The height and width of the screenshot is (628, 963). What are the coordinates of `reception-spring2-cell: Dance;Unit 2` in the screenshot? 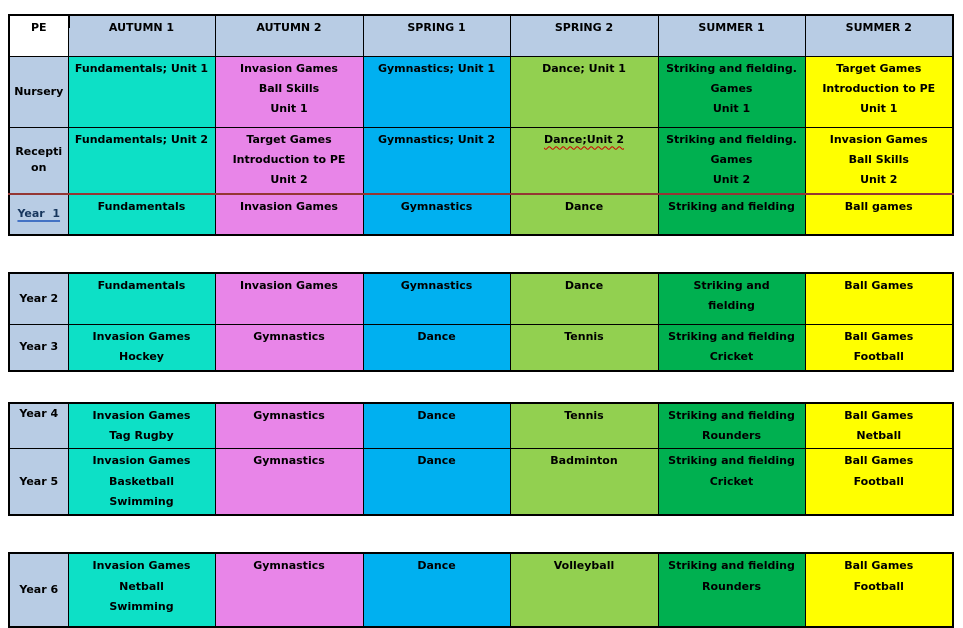 It's located at (584, 160).